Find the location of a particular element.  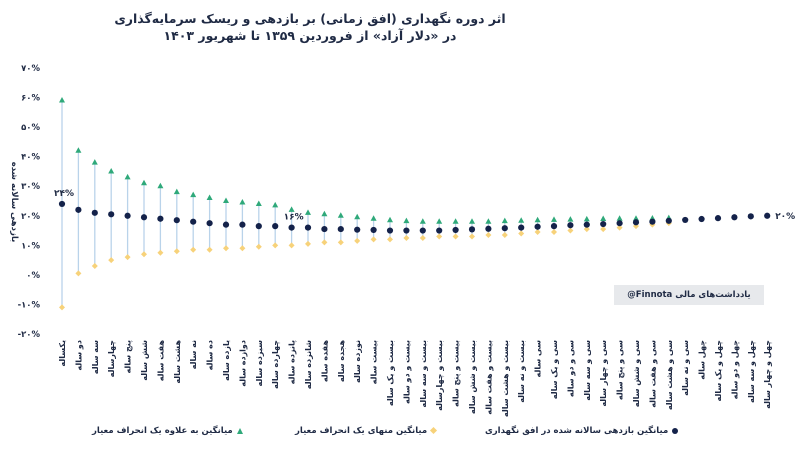

legend-label-mean: میانگین بازدهی سالانه شده در افق نگهداری is located at coordinates (577, 431).